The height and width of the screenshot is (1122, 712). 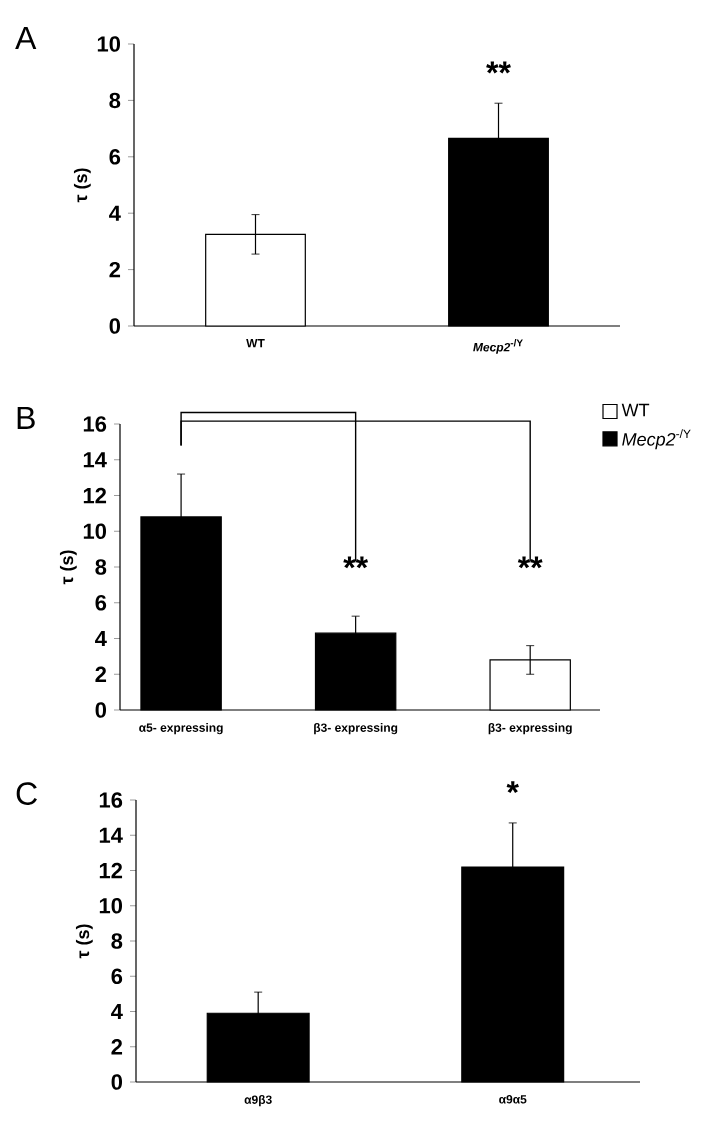 What do you see at coordinates (656, 439) in the screenshot?
I see `legend-label: Mecp2$^{-/Y}$` at bounding box center [656, 439].